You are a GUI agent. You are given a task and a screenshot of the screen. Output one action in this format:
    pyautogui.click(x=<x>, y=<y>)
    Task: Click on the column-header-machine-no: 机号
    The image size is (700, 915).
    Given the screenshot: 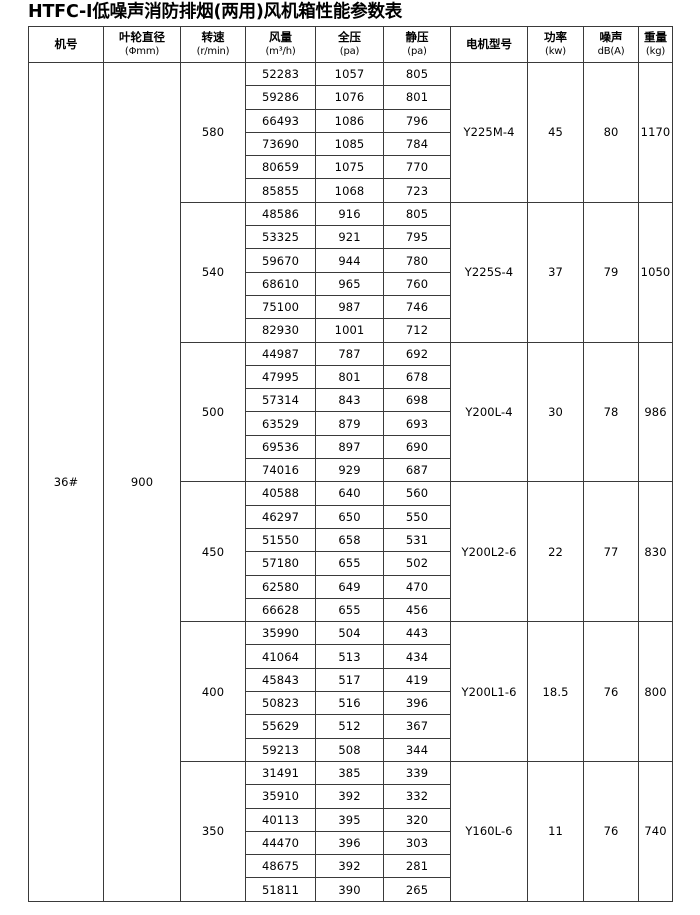 What is the action you would take?
    pyautogui.click(x=66, y=44)
    